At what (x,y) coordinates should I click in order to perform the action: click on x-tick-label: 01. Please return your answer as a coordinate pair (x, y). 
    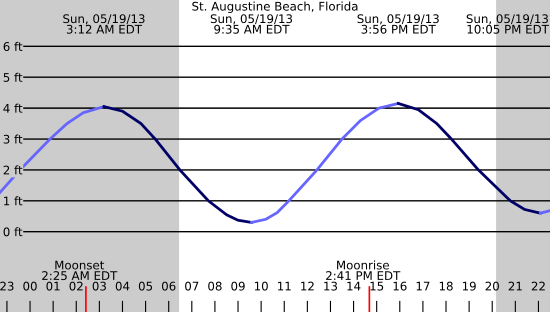
    Looking at the image, I should click on (53, 286).